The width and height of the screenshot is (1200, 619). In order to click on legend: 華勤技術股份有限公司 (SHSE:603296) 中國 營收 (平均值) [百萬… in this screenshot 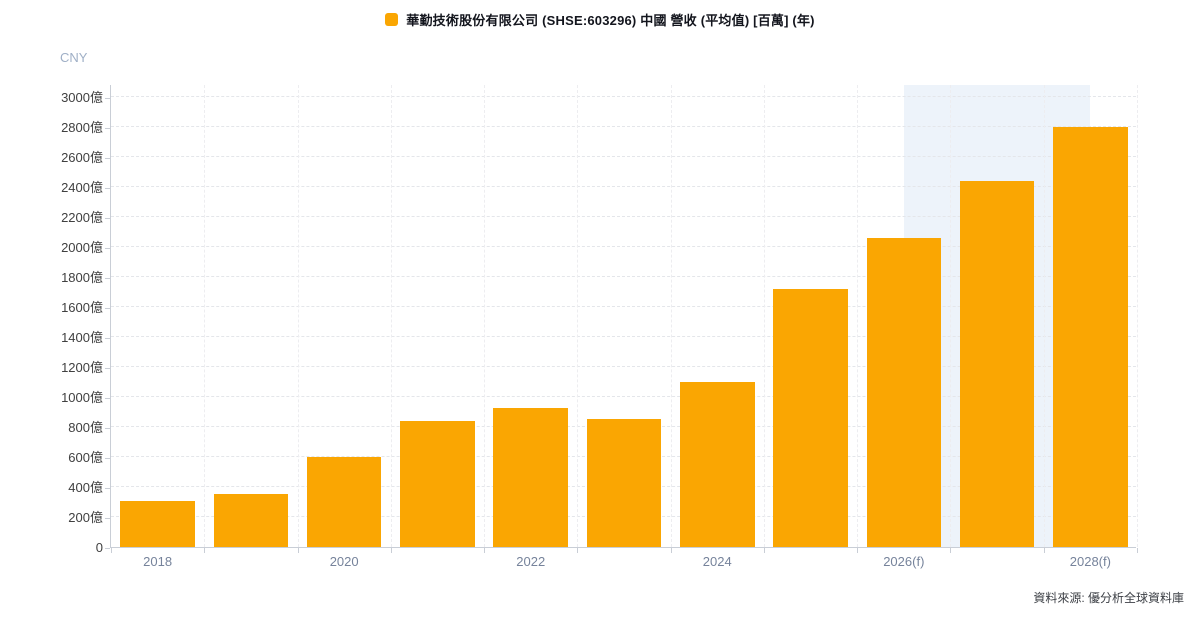, I will do `click(600, 19)`.